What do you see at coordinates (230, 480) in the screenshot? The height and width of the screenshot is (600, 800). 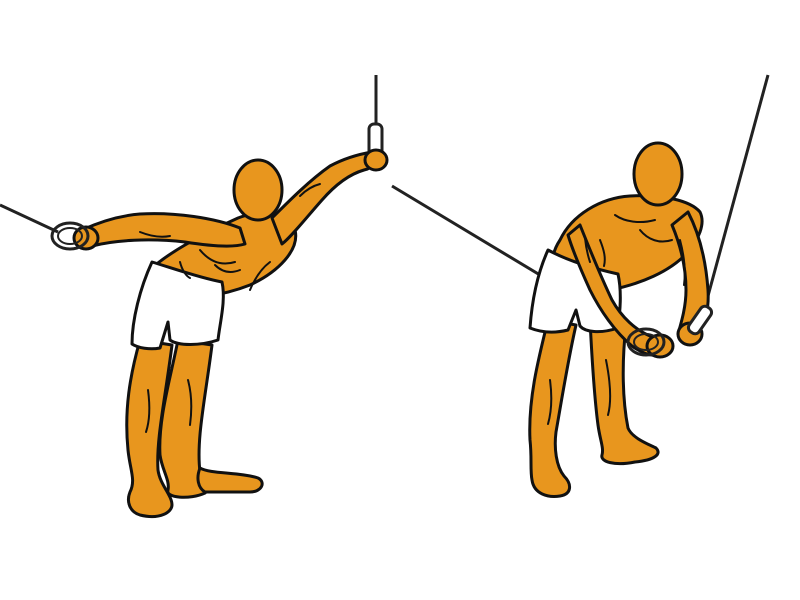 I see `left-figure-back-foot` at bounding box center [230, 480].